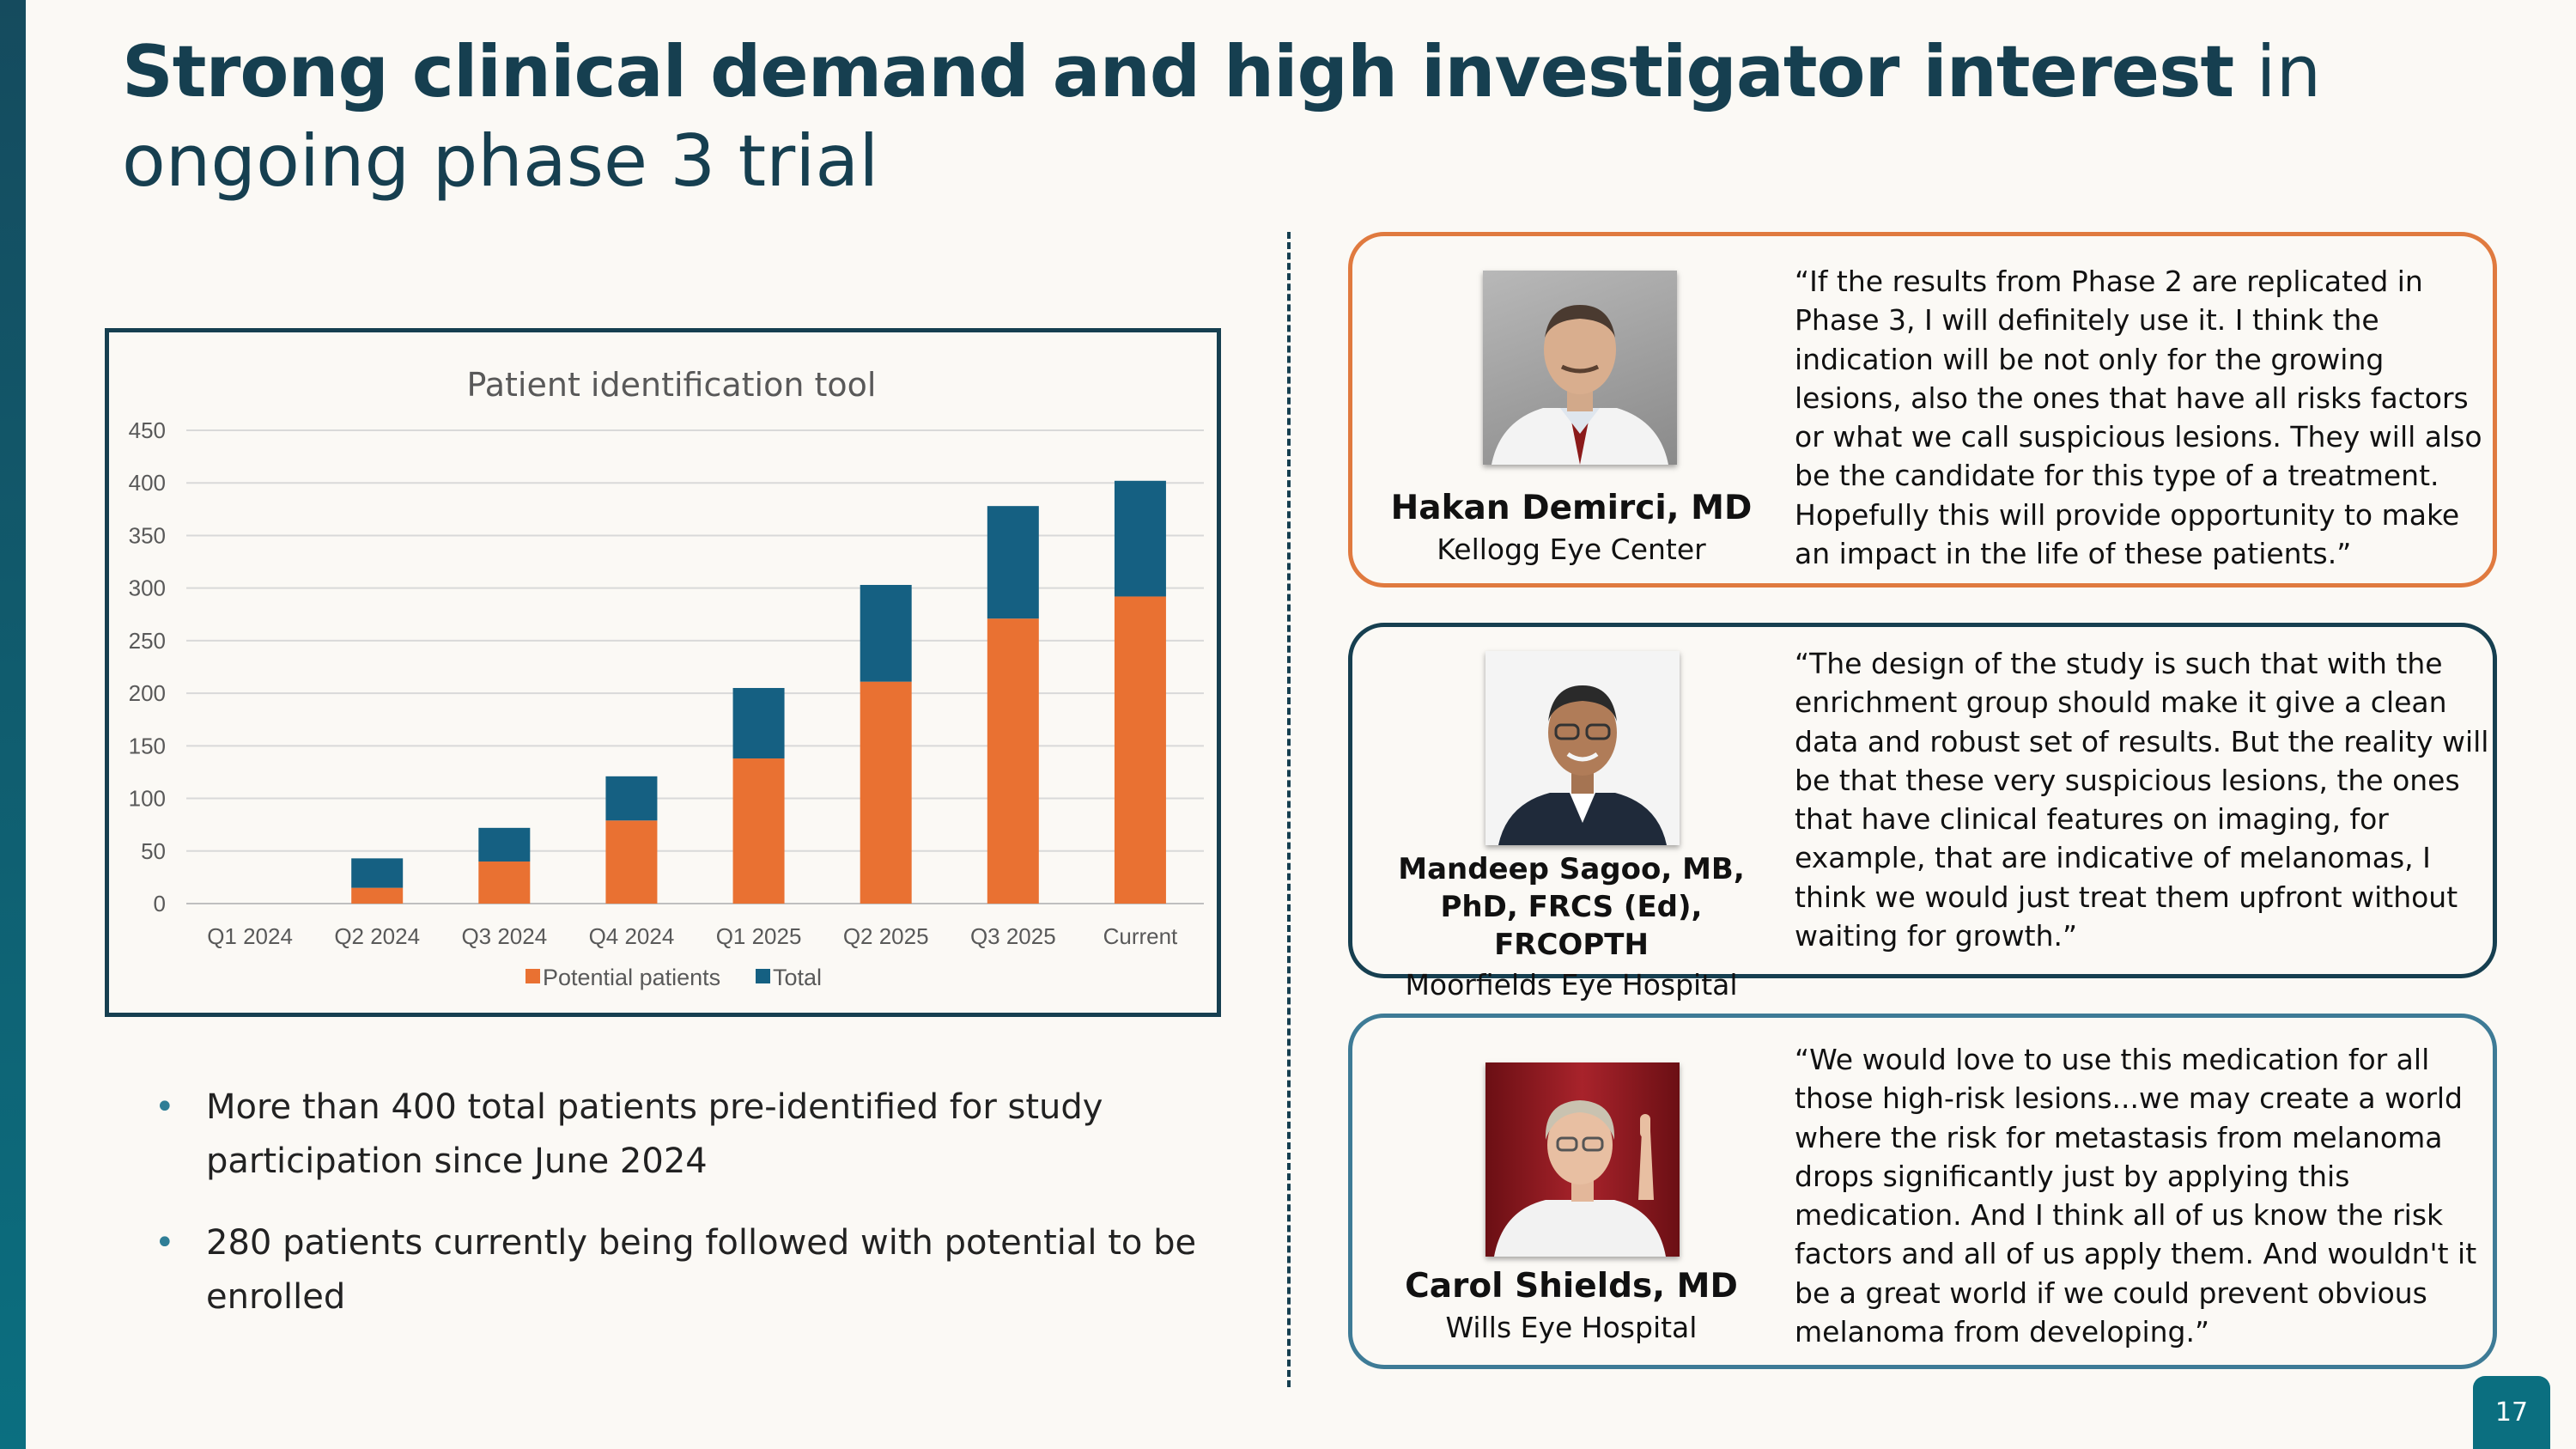 This screenshot has height=1449, width=2576. What do you see at coordinates (797, 977) in the screenshot?
I see `legend-label: Total` at bounding box center [797, 977].